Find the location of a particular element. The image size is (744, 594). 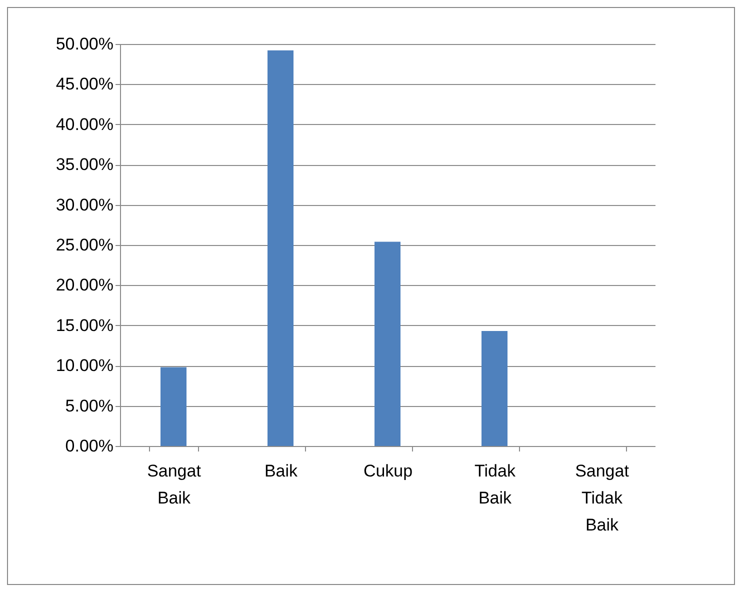

y-tick-label: 45.00% is located at coordinates (85, 84).